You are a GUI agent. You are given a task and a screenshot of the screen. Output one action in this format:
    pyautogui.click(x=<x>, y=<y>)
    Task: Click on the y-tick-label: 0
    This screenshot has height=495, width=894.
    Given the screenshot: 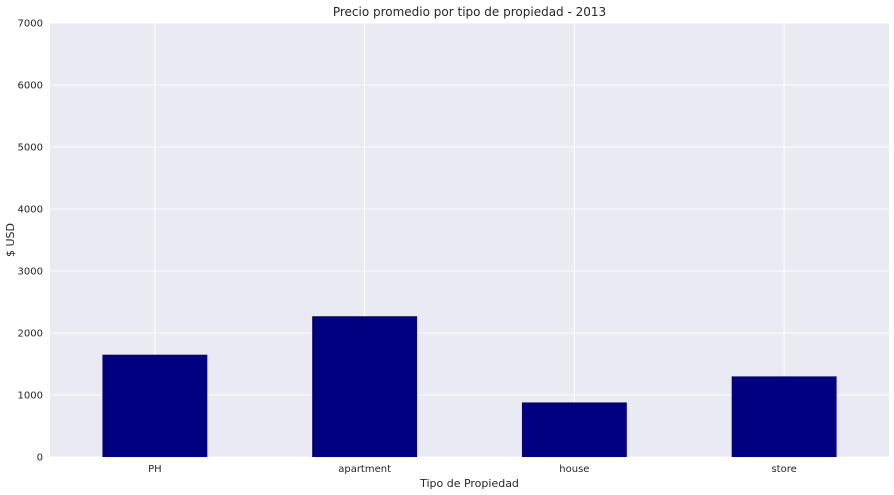 What is the action you would take?
    pyautogui.click(x=40, y=458)
    